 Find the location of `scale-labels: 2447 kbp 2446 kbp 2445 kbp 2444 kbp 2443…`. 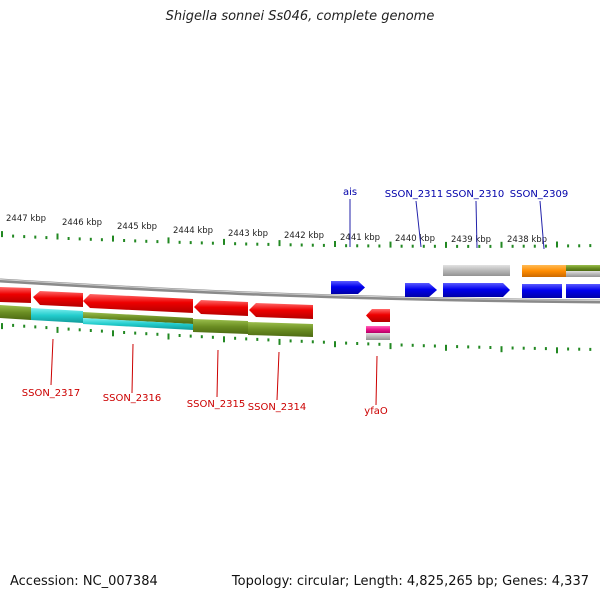

scale-labels: 2447 kbp 2446 kbp 2445 kbp 2444 kbp 2443… is located at coordinates (276, 229).